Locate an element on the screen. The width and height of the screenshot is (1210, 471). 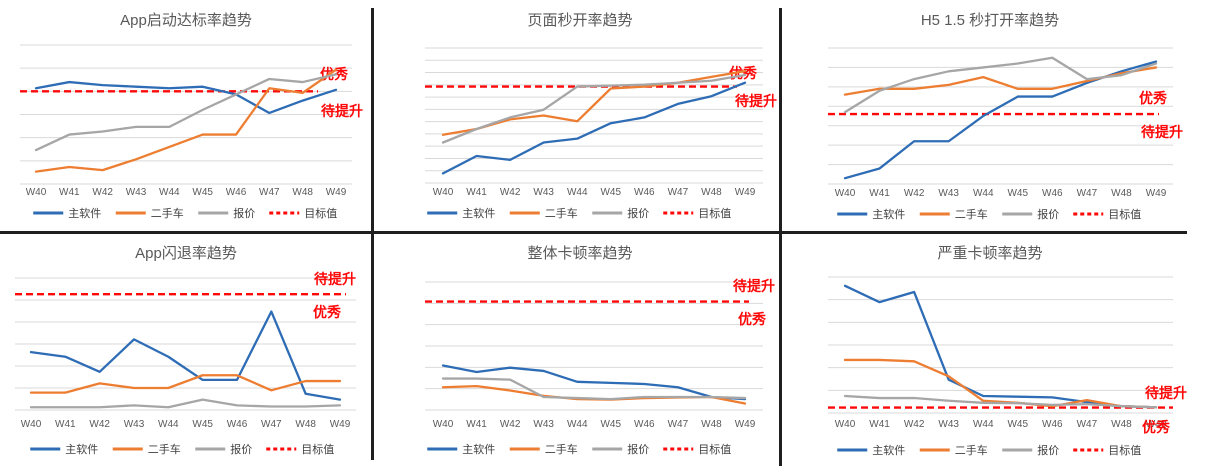
chart-title: 页面秒开率趋势 is located at coordinates (579, 20).